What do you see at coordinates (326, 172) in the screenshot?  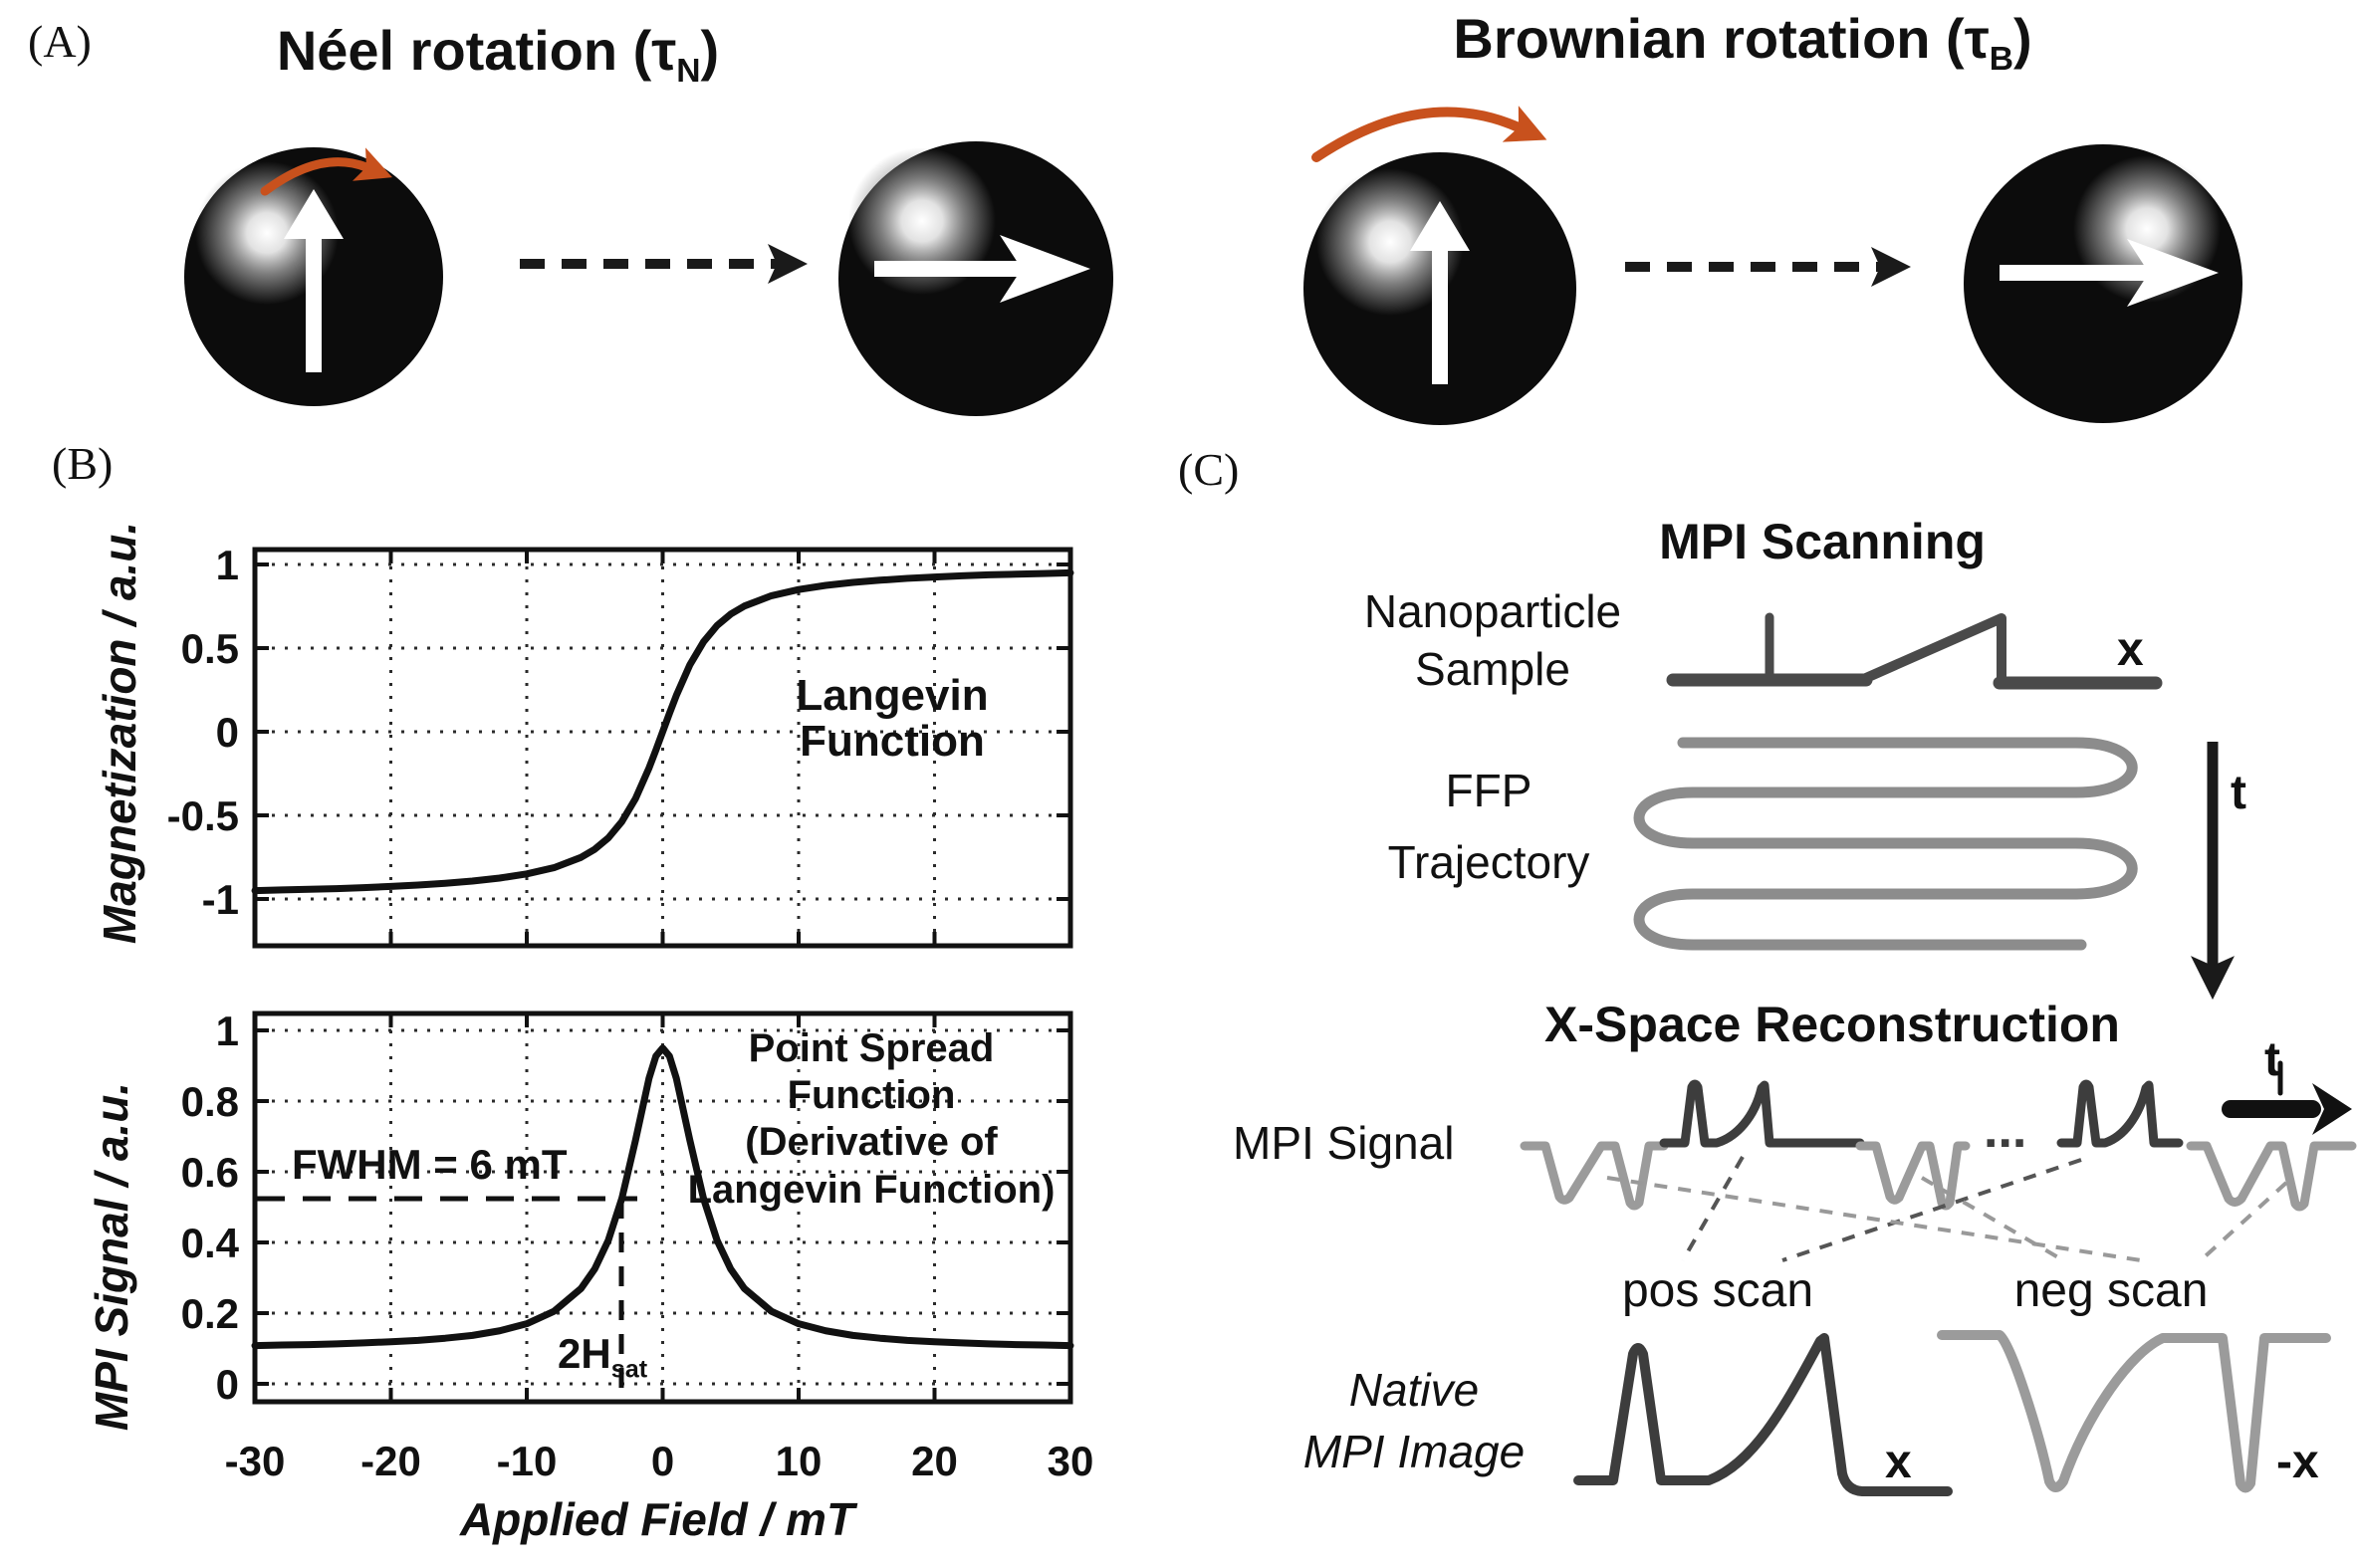 I see `neel-rotation-arrow-icon` at bounding box center [326, 172].